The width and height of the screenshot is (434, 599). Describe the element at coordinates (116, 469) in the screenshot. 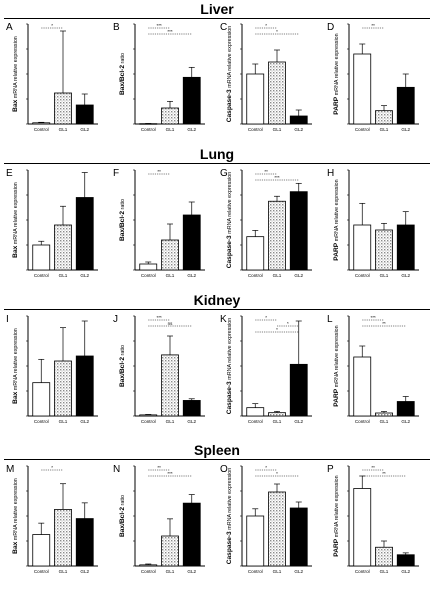

I see `panel-letter: N` at that location.